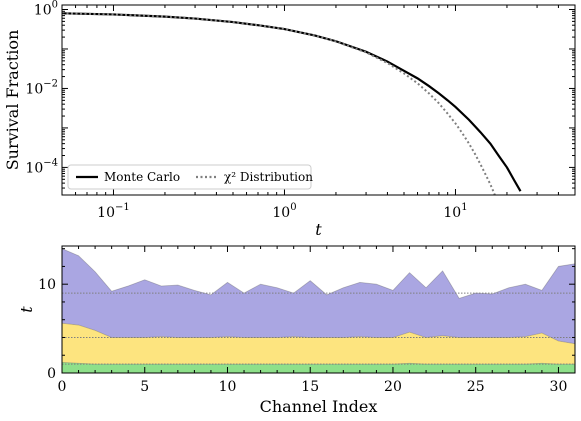 The width and height of the screenshot is (581, 421). I want to click on channel-x-tick-label: 15, so click(310, 387).